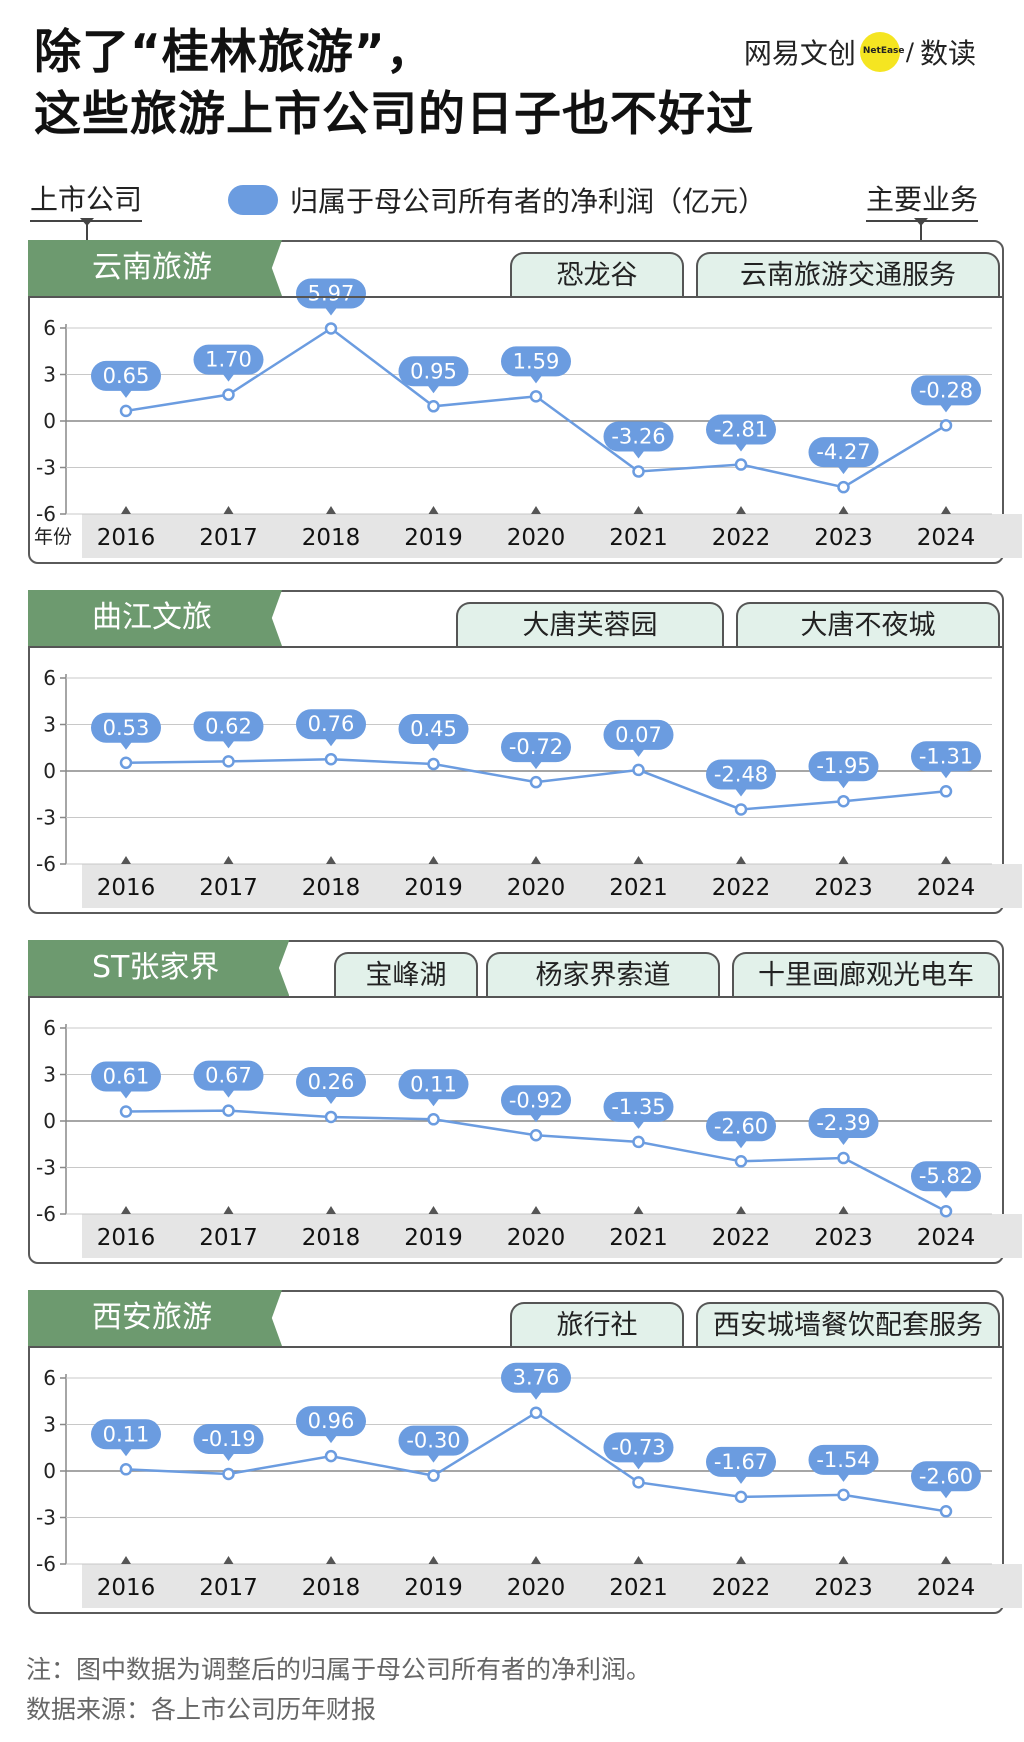 This screenshot has height=1742, width=1024. I want to click on data-label: 0.67, so click(228, 1076).